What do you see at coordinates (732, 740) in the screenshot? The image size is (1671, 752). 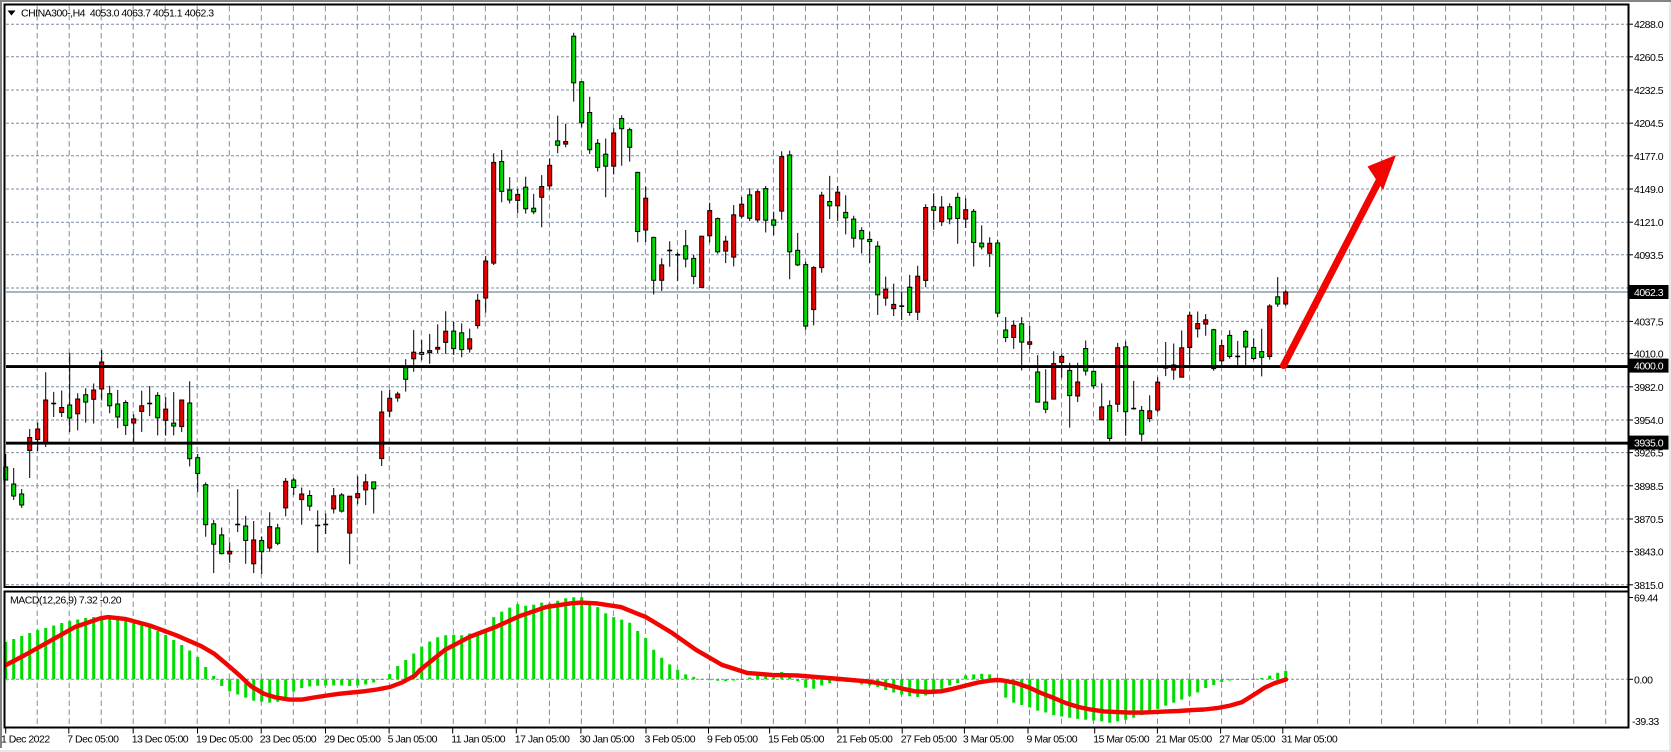 I see `svg-text: 9 Feb 05:00` at bounding box center [732, 740].